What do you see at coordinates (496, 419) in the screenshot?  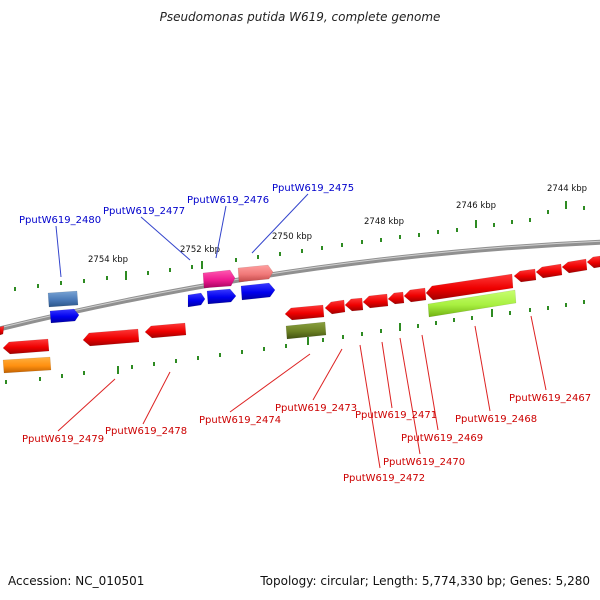 I see `gene-label-PputW619_2468: PputW619_2468` at bounding box center [496, 419].